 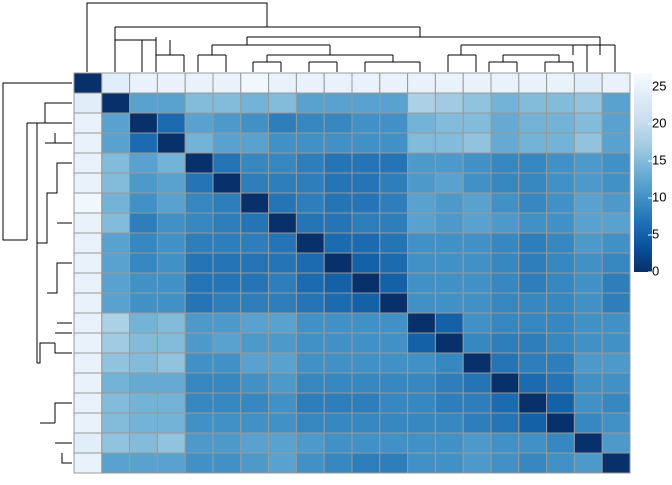 What do you see at coordinates (659, 85) in the screenshot?
I see `colorbar-tick-label: 25` at bounding box center [659, 85].